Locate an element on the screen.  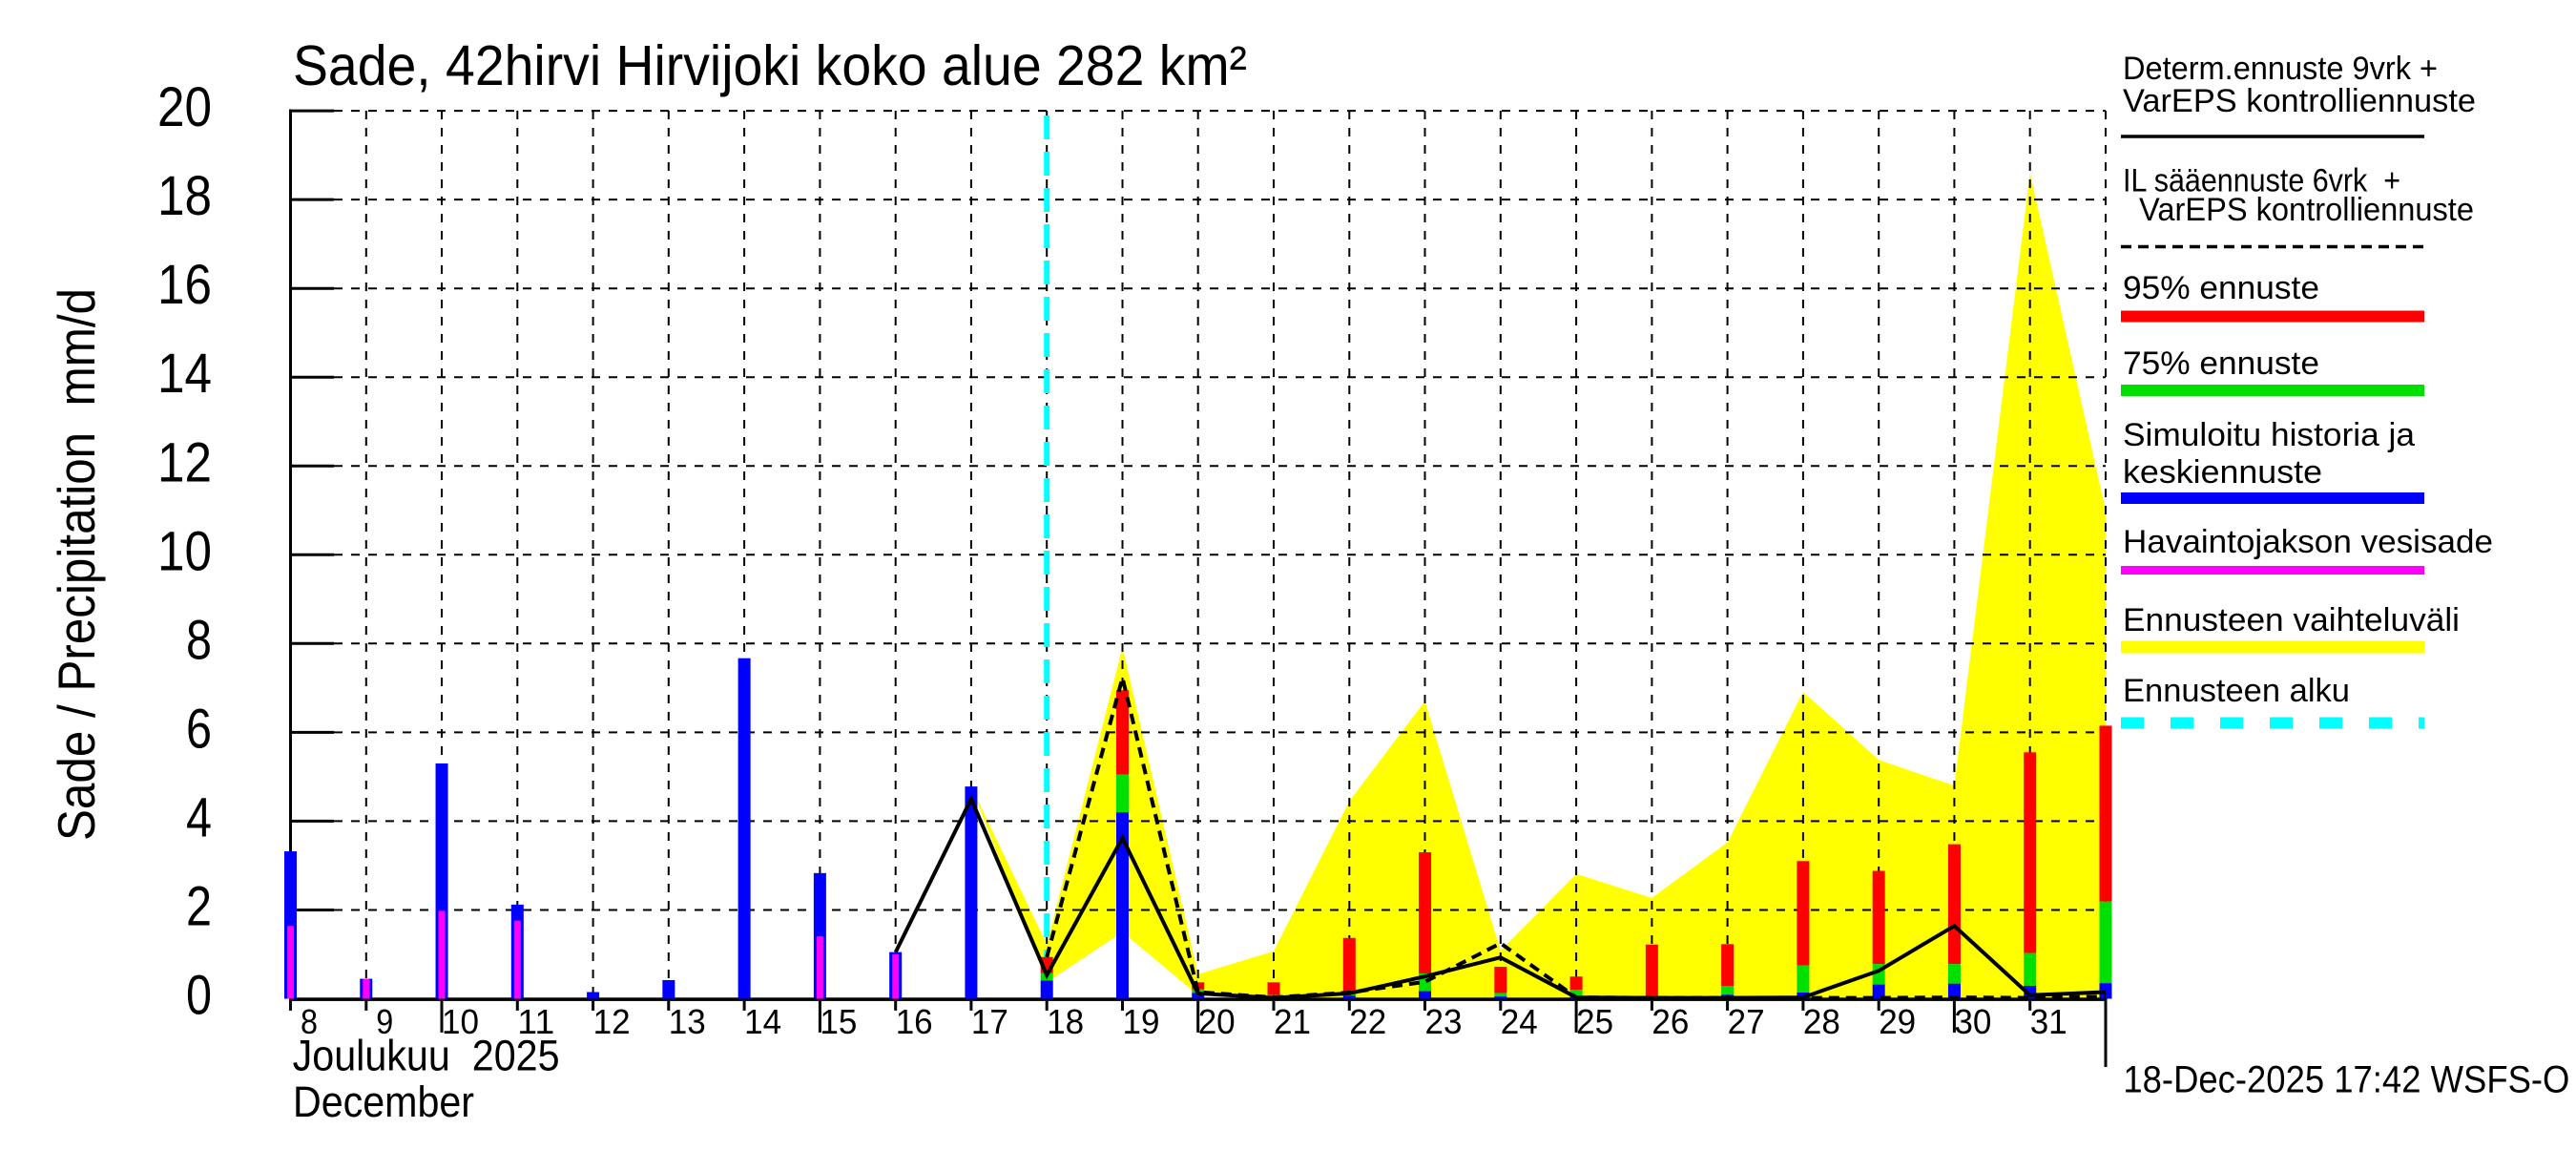
svg-text: 25 is located at coordinates (1594, 1021).